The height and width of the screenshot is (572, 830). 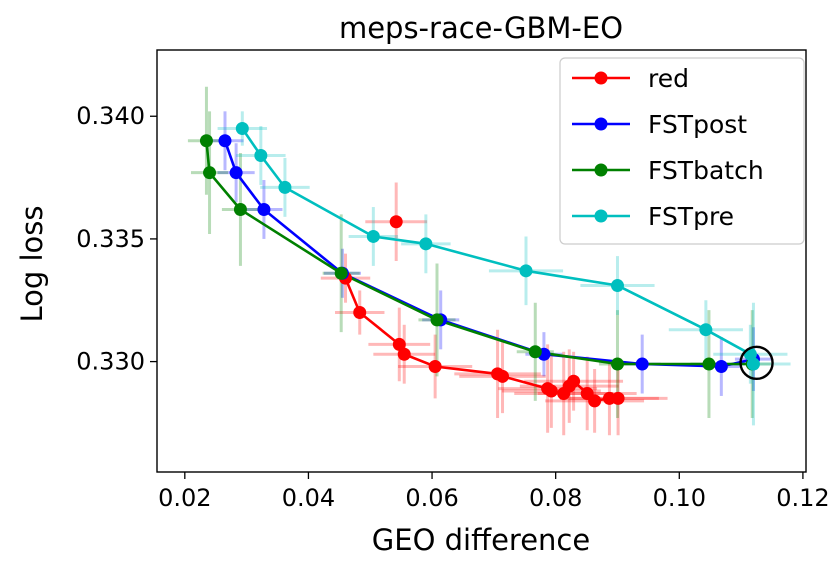 I want to click on x-axis-ticks: 0.02 0.04 0.06 0.08 0.10 0.12, so click(x=494, y=492).